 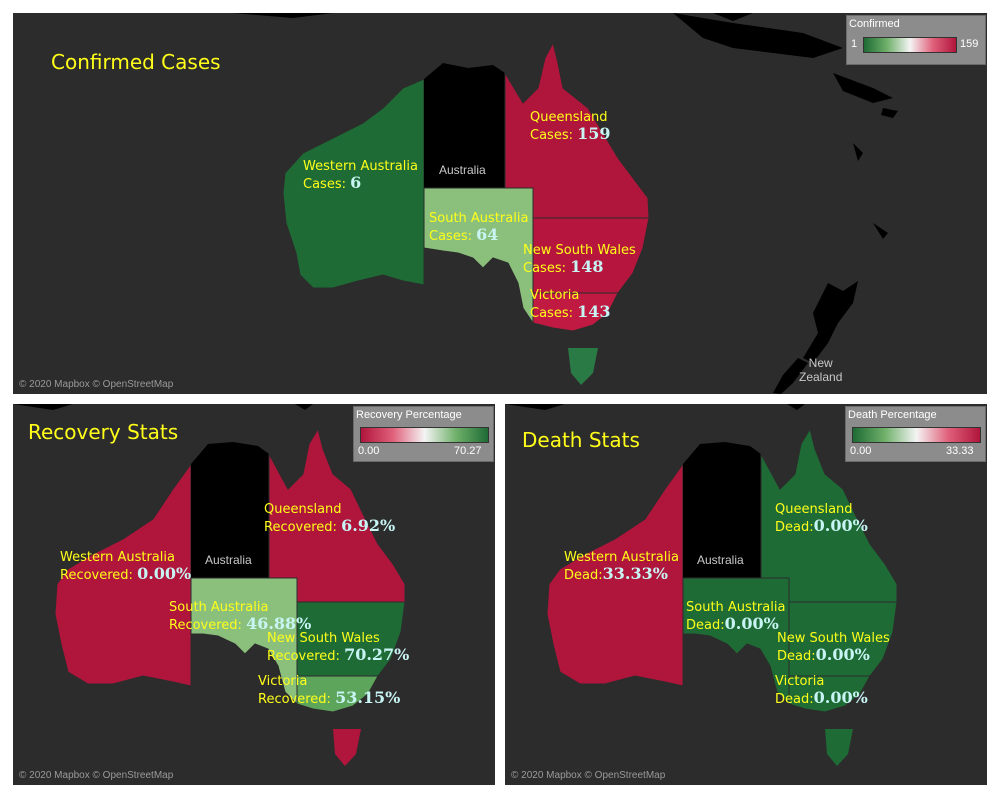 I want to click on label-south-australia: South Australia Recovered: 46.88%, so click(x=240, y=616).